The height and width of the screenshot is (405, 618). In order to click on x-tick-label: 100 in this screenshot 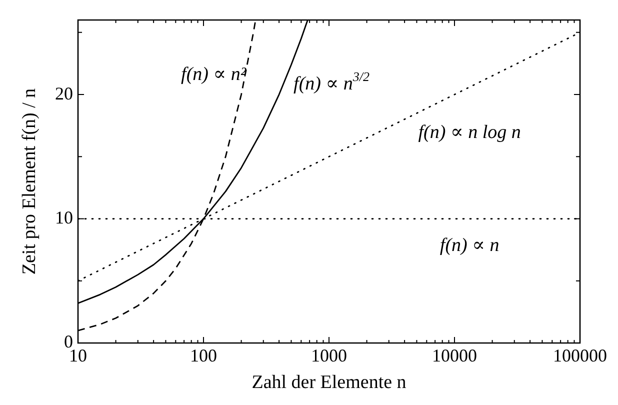, I will do `click(203, 356)`.